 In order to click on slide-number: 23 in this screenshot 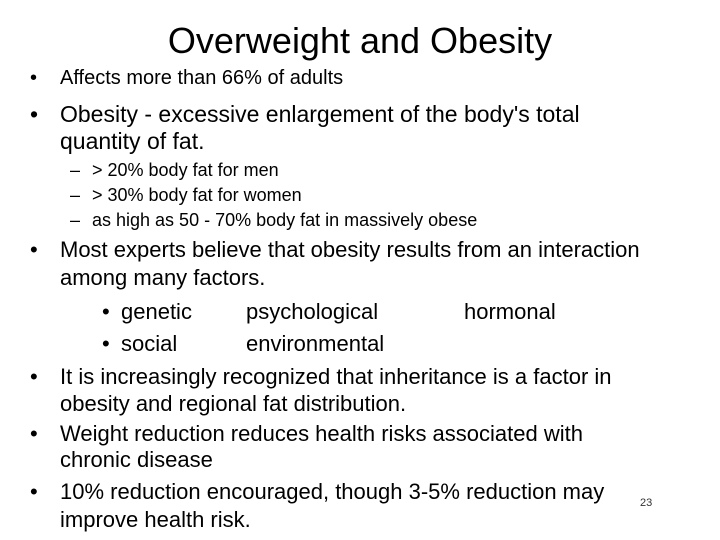, I will do `click(646, 503)`.